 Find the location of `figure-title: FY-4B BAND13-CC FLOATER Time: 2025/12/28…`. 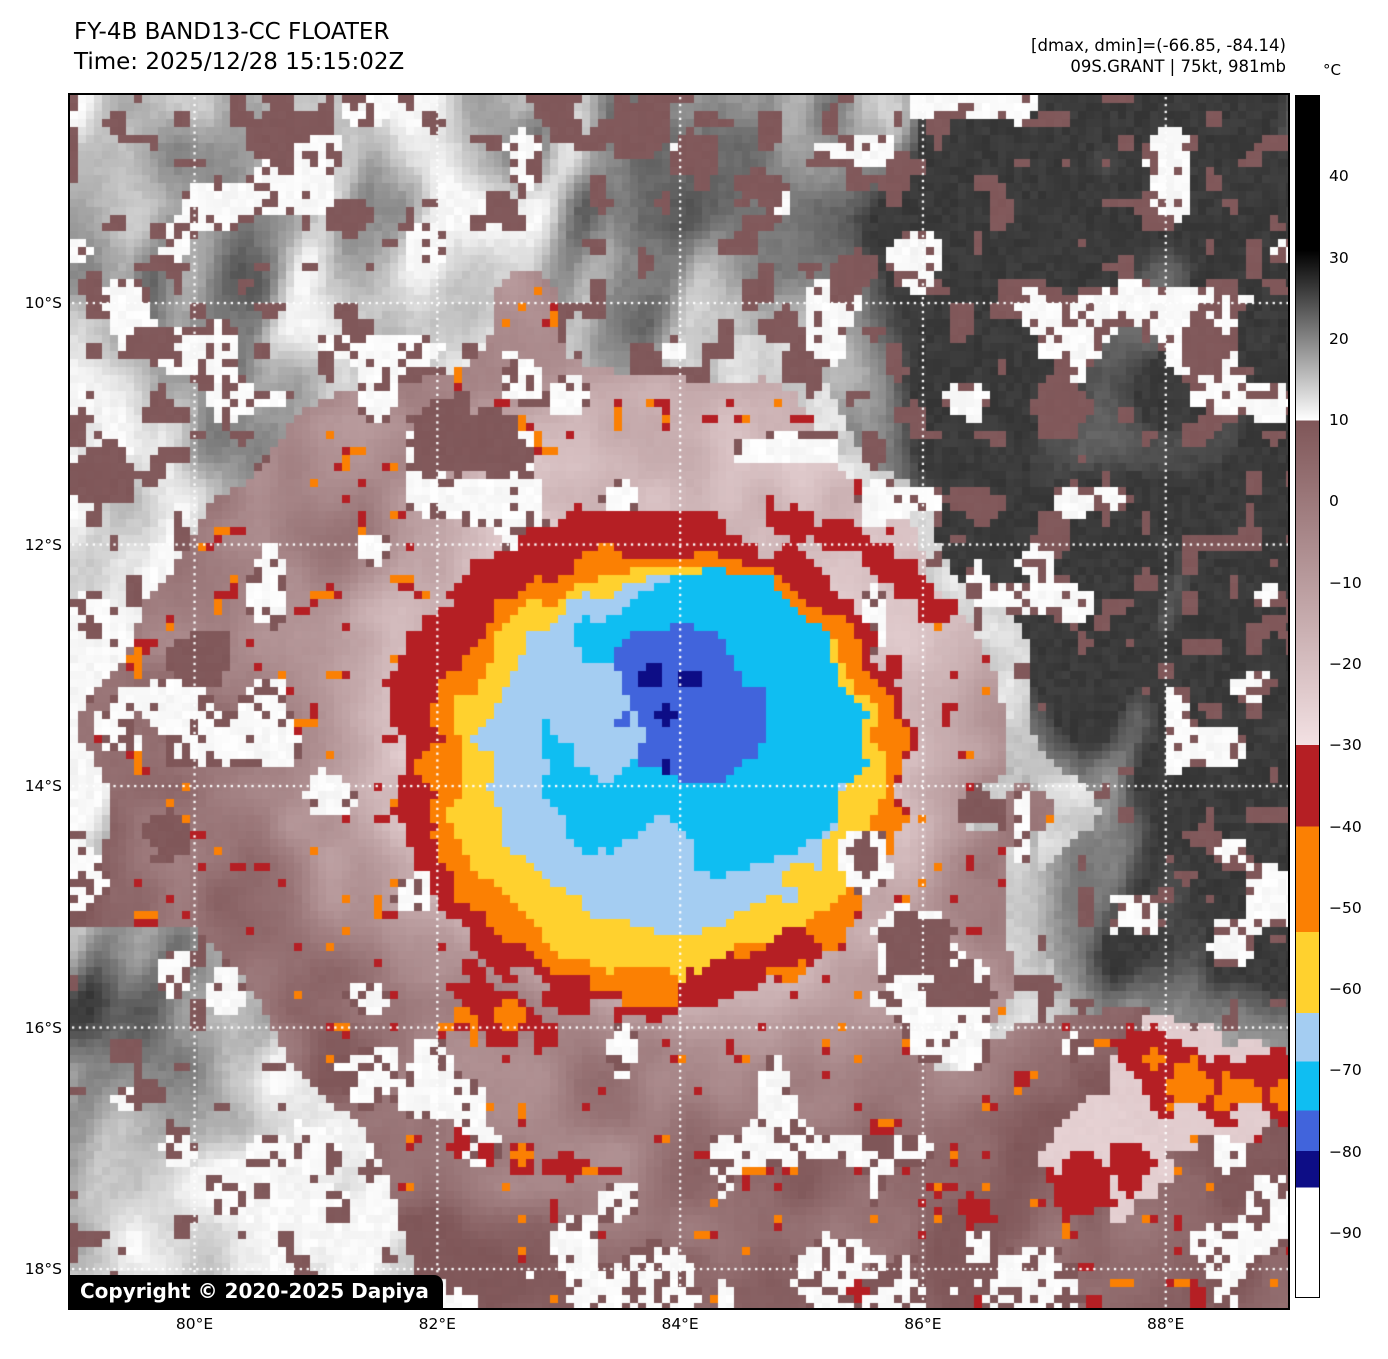

figure-title: FY-4B BAND13-CC FLOATER Time: 2025/12/28… is located at coordinates (239, 47).